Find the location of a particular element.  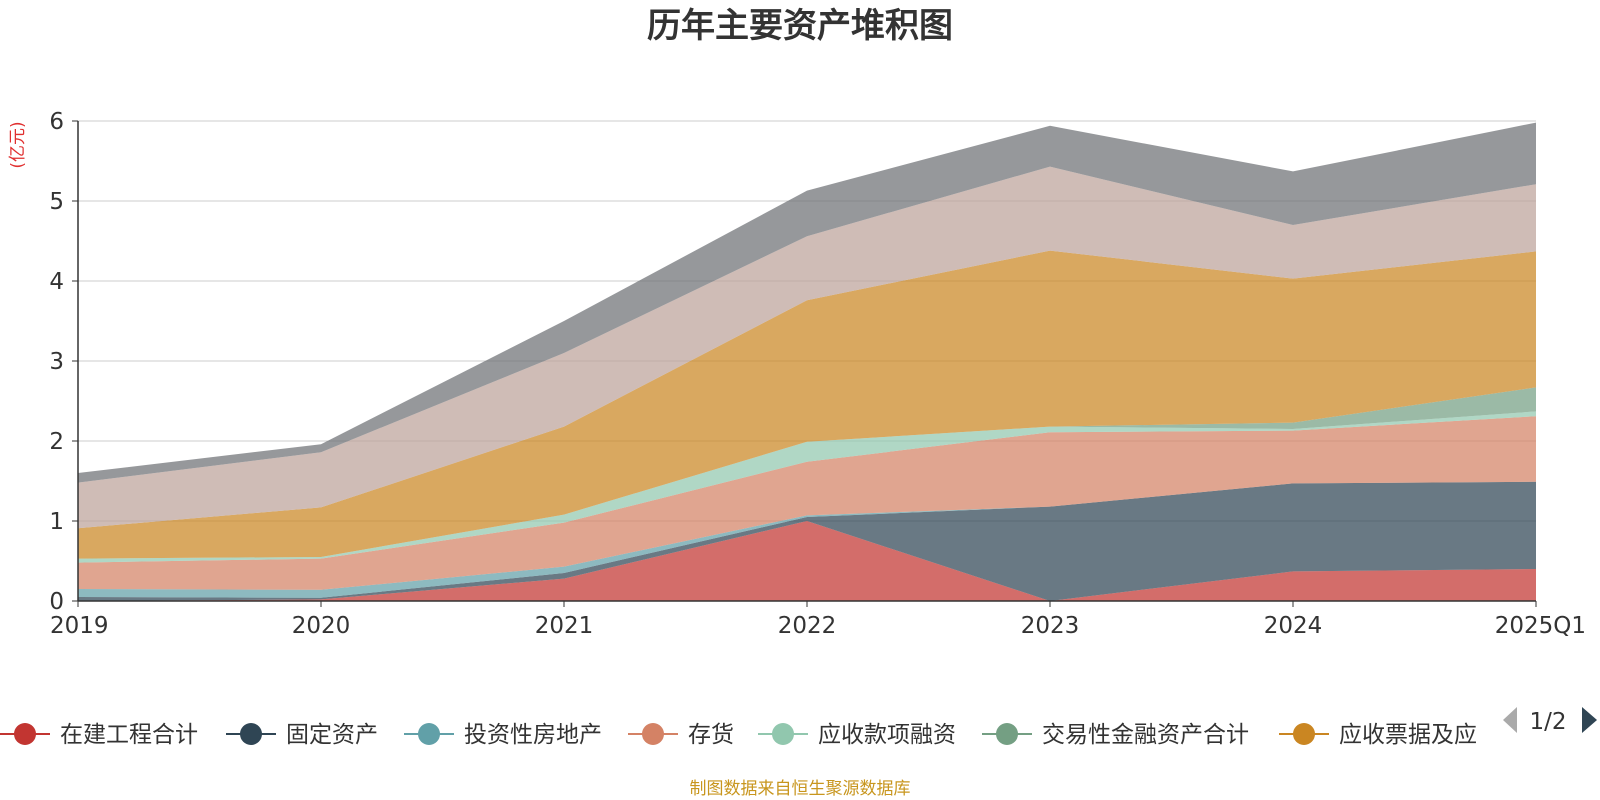

y-tick-label: 4 is located at coordinates (56, 282).